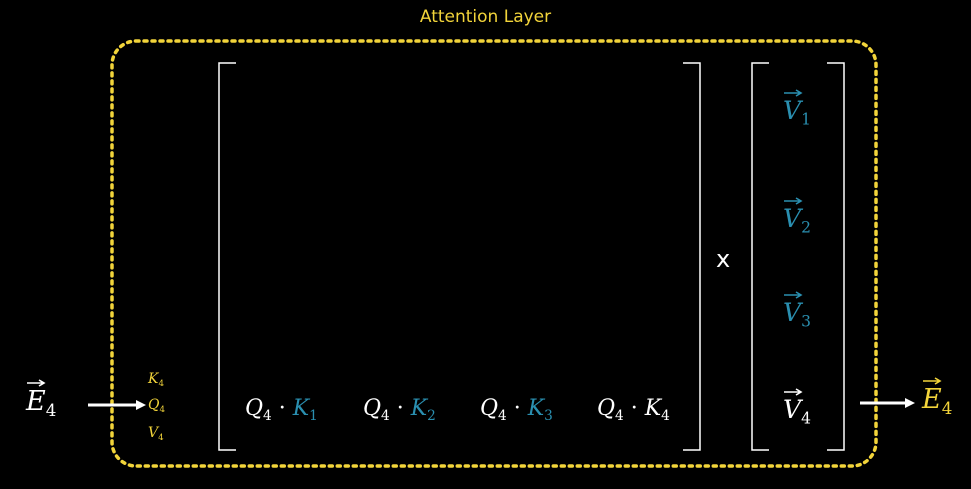  I want to click on value-vector-2-symbol-wrap: V, so click(793, 215).